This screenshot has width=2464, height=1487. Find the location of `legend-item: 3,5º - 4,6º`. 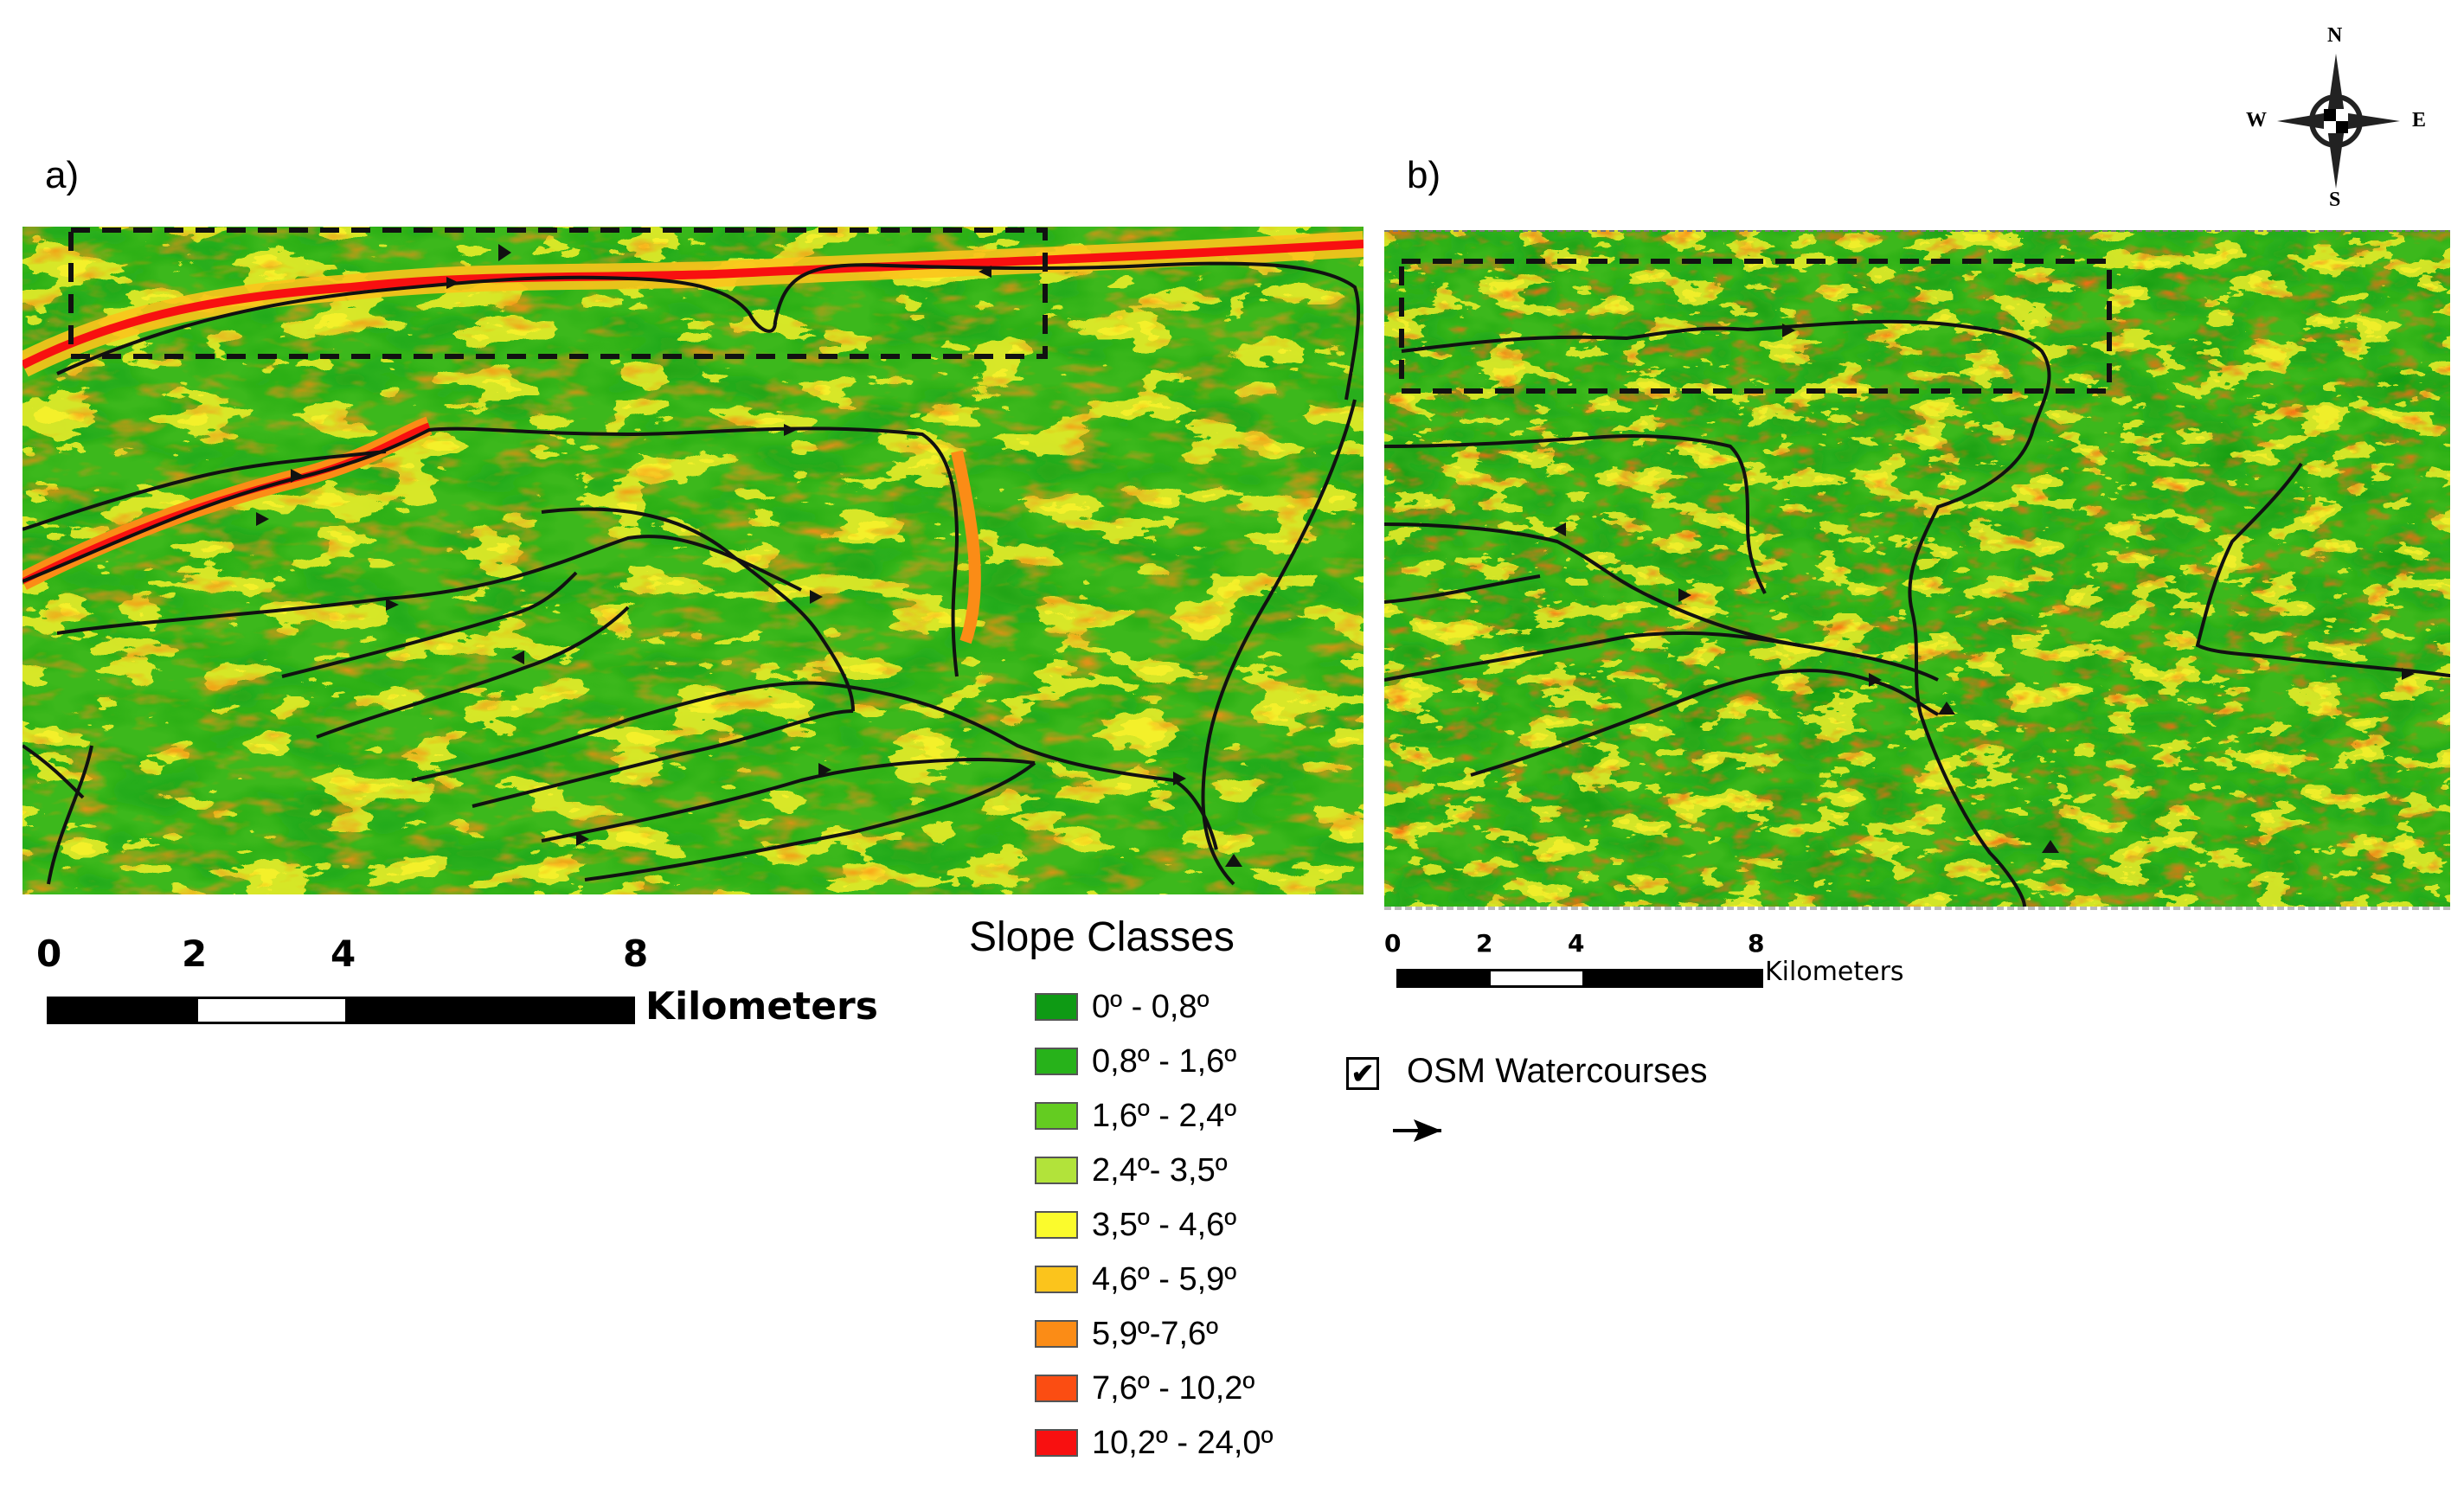

legend-item: 3,5º - 4,6º is located at coordinates (1136, 1224).